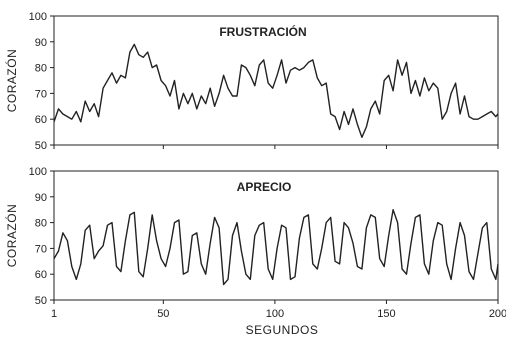 The width and height of the screenshot is (506, 344). I want to click on x-tick-label: 100, so click(275, 314).